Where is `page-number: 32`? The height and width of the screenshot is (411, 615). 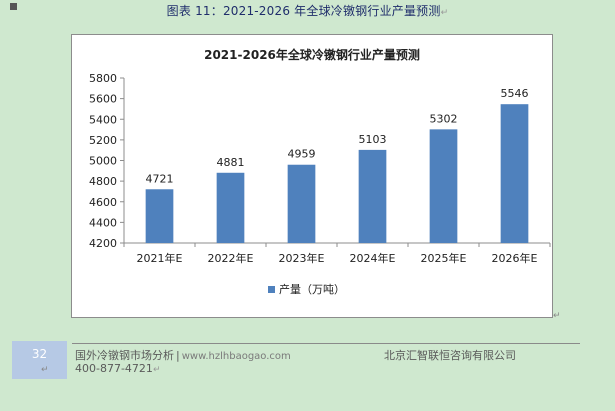
page-number: 32 is located at coordinates (39, 354).